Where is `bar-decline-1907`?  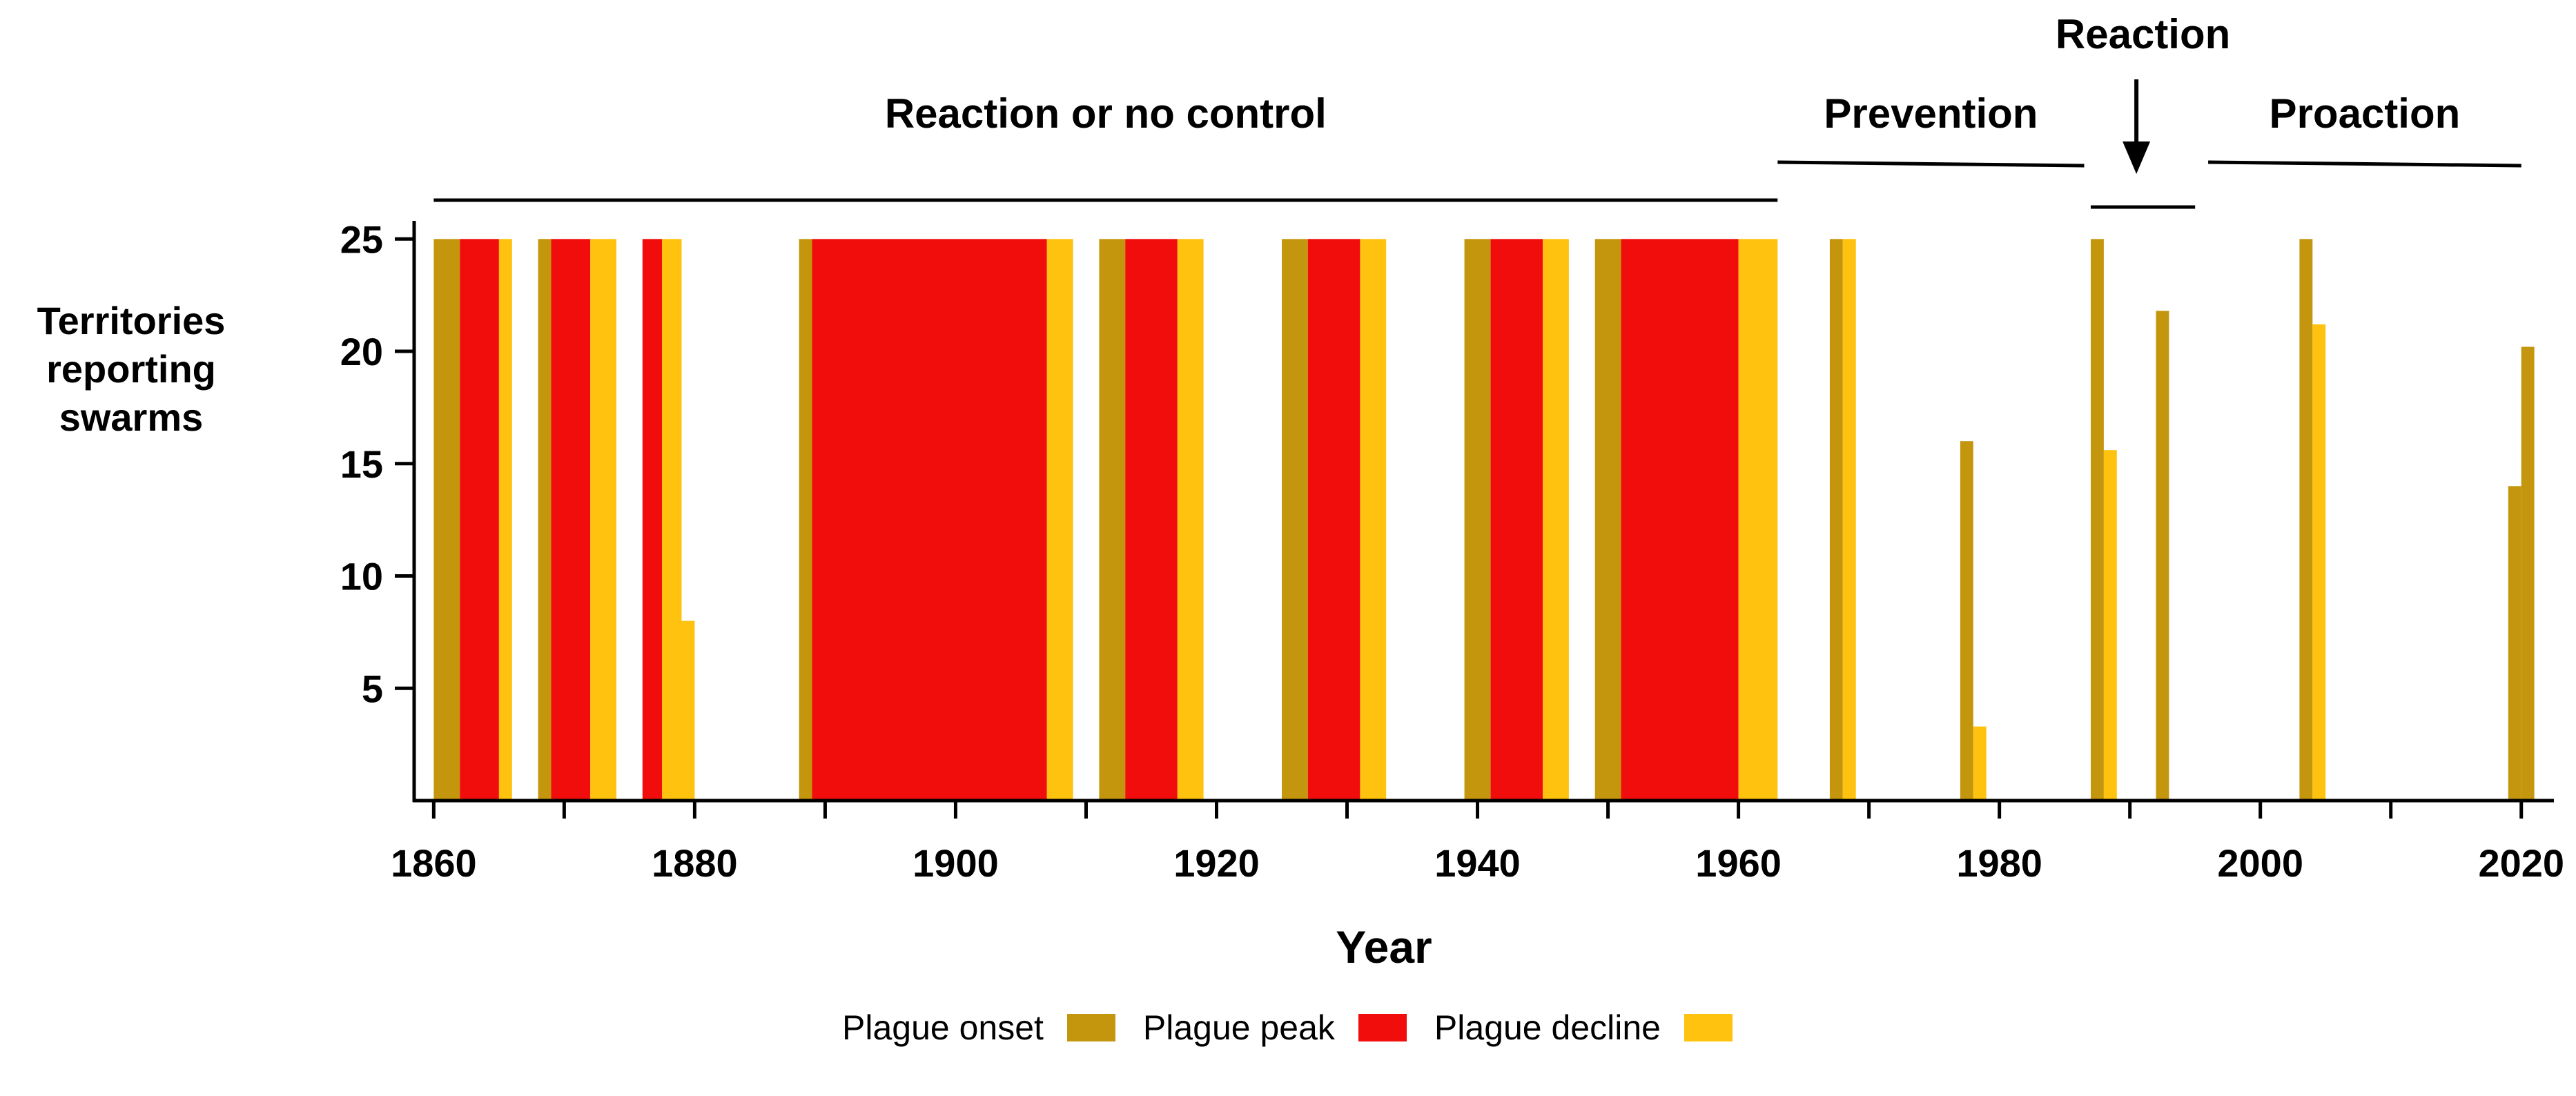
bar-decline-1907 is located at coordinates (1059, 520).